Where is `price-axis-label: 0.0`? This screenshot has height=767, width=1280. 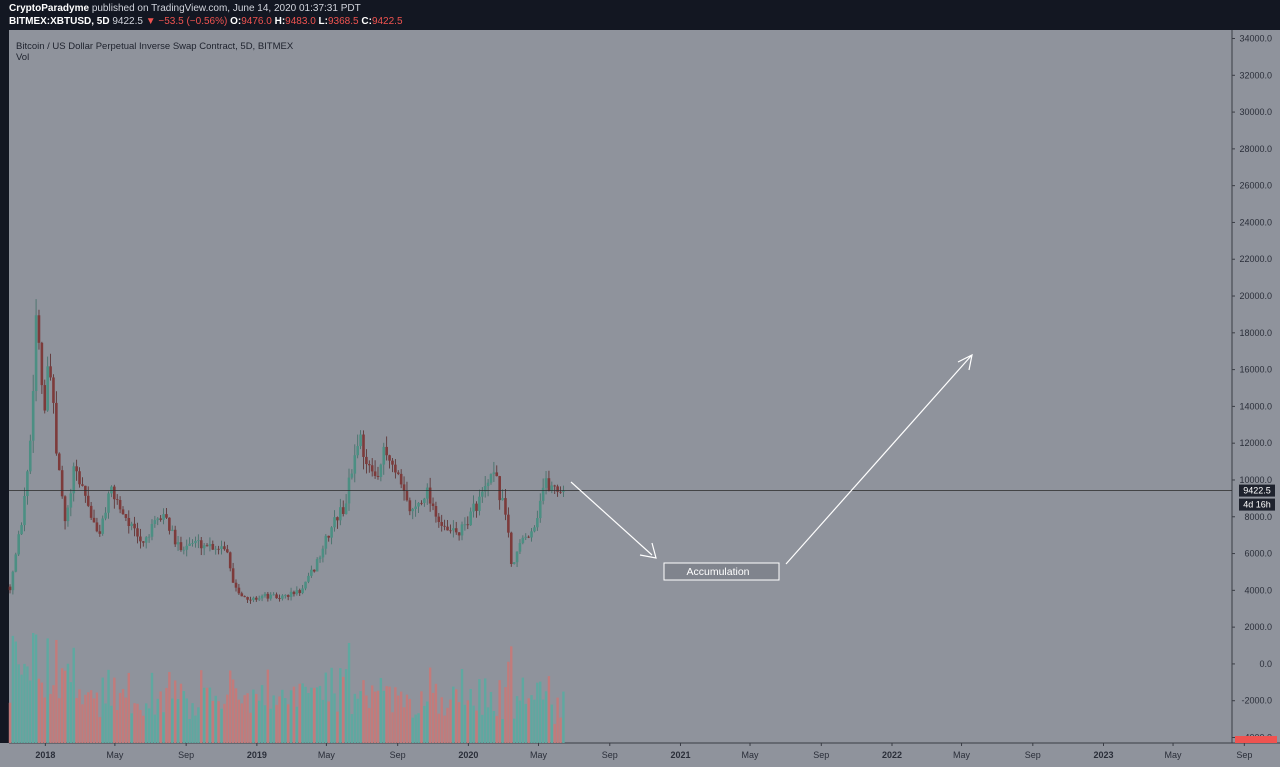 price-axis-label: 0.0 is located at coordinates (1265, 664).